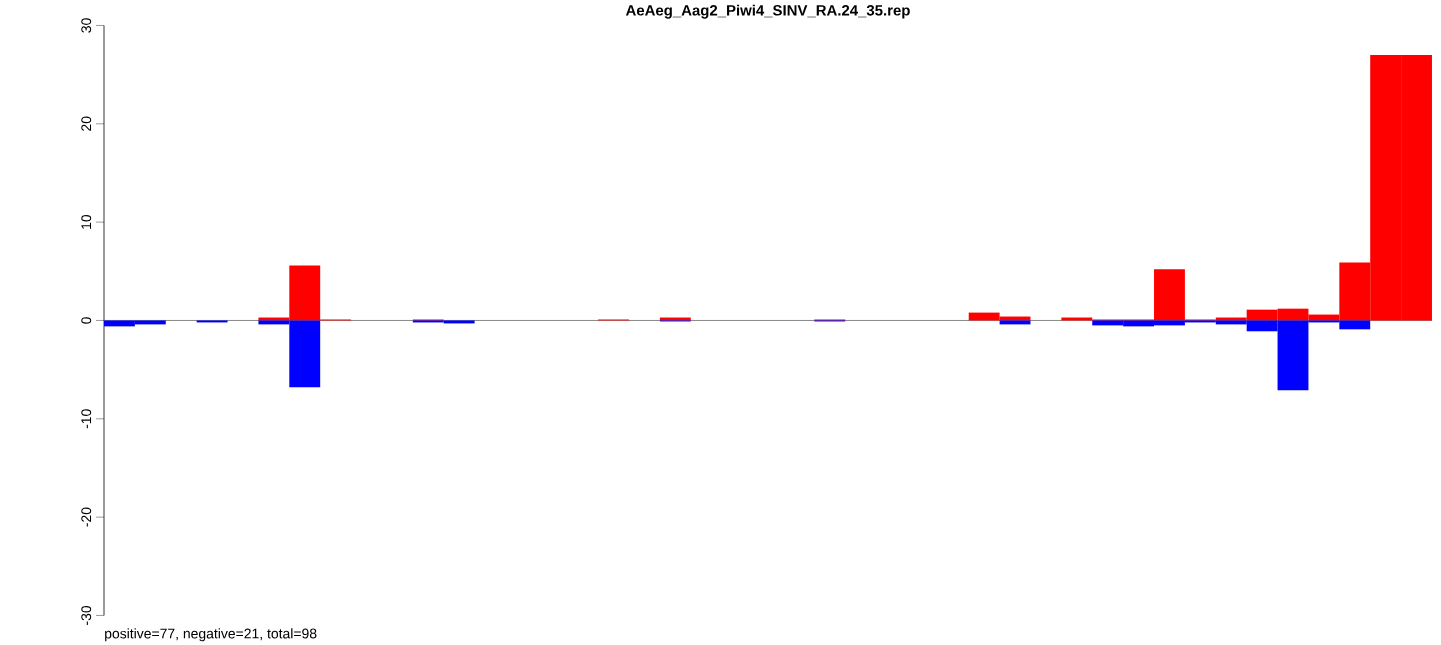 The image size is (1441, 645). Describe the element at coordinates (211, 635) in the screenshot. I see `text: positive=77, negative=21, total=98` at that location.